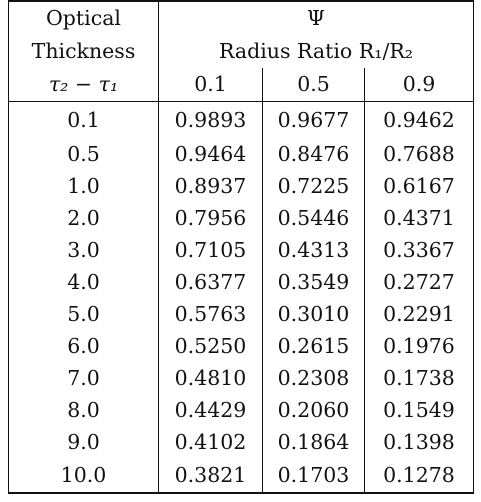 The image size is (481, 502). What do you see at coordinates (419, 442) in the screenshot?
I see `cell-ratio-2: 0.1398` at bounding box center [419, 442].